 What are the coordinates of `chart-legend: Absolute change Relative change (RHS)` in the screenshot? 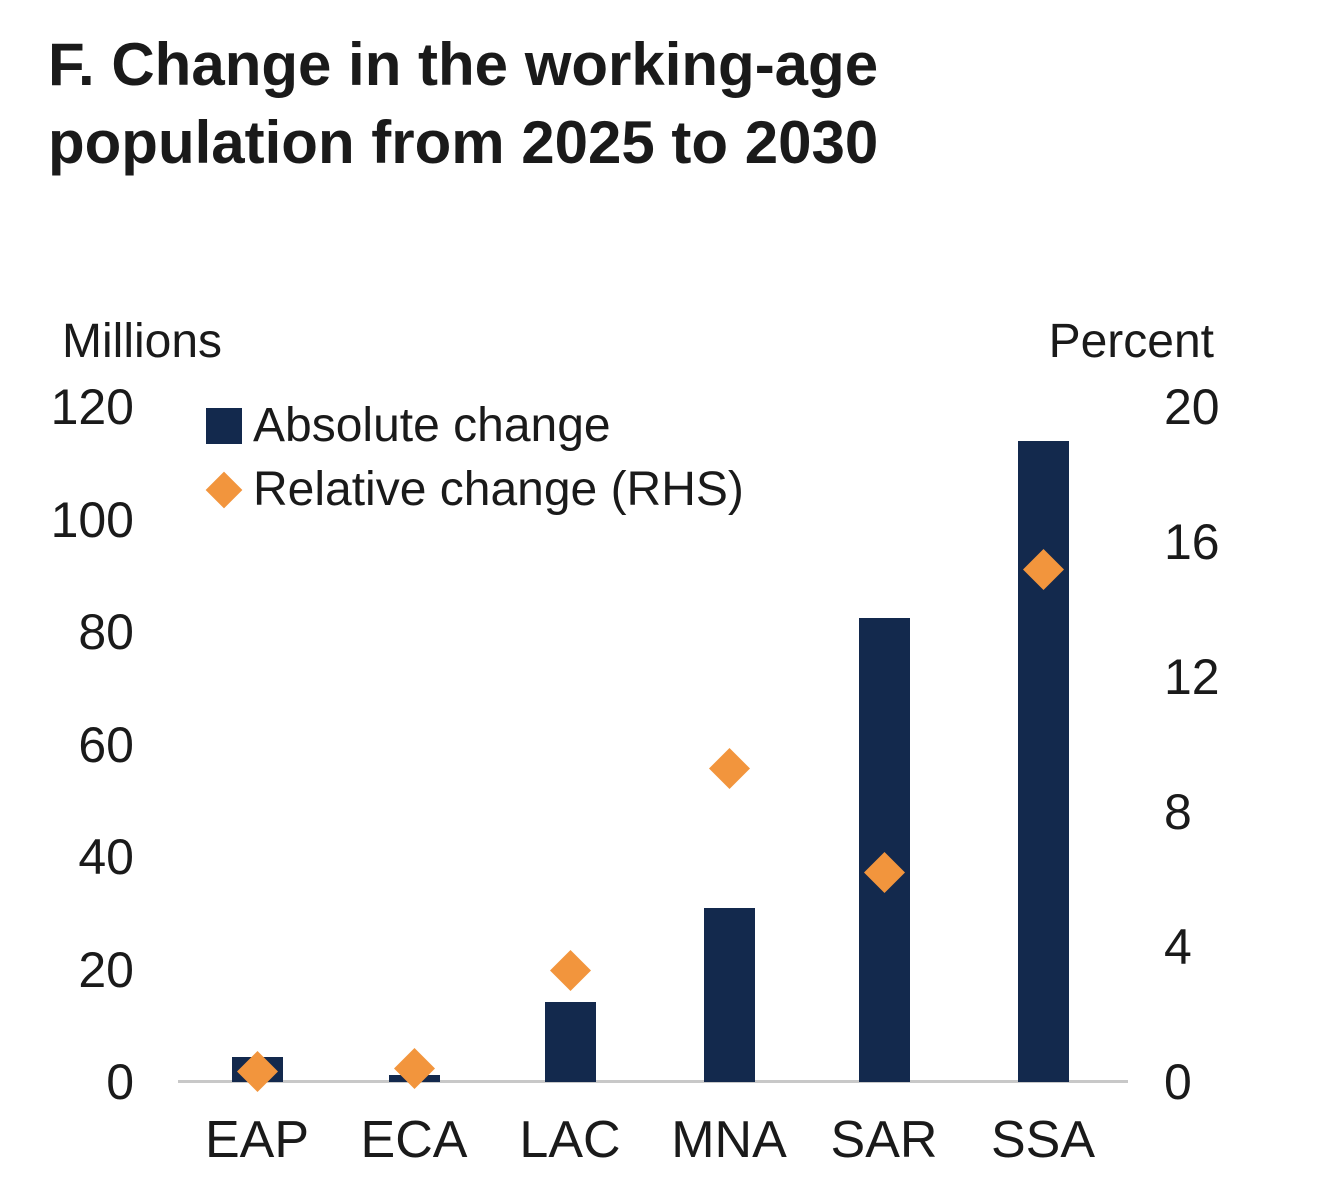 It's located at (474, 458).